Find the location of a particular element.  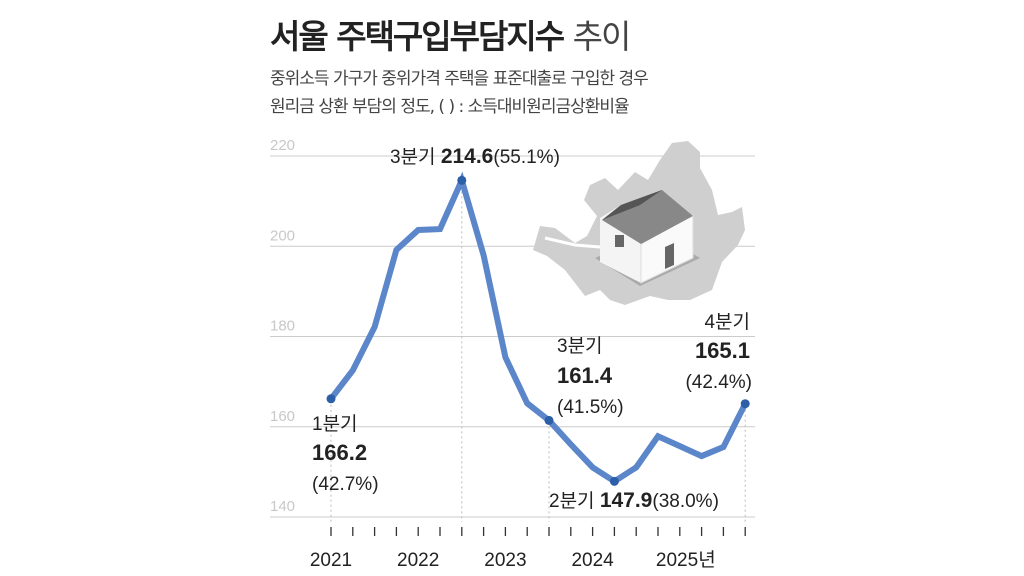

annotation-quarter: 4분기 is located at coordinates (727, 322).